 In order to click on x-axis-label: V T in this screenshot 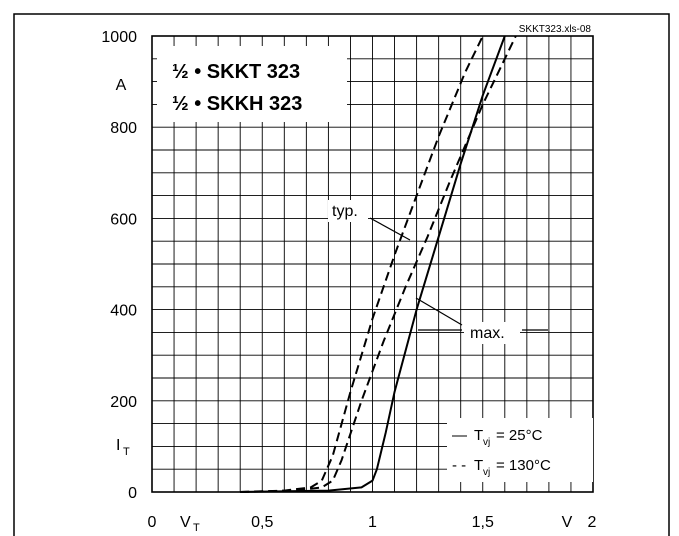, I will do `click(190, 524)`.